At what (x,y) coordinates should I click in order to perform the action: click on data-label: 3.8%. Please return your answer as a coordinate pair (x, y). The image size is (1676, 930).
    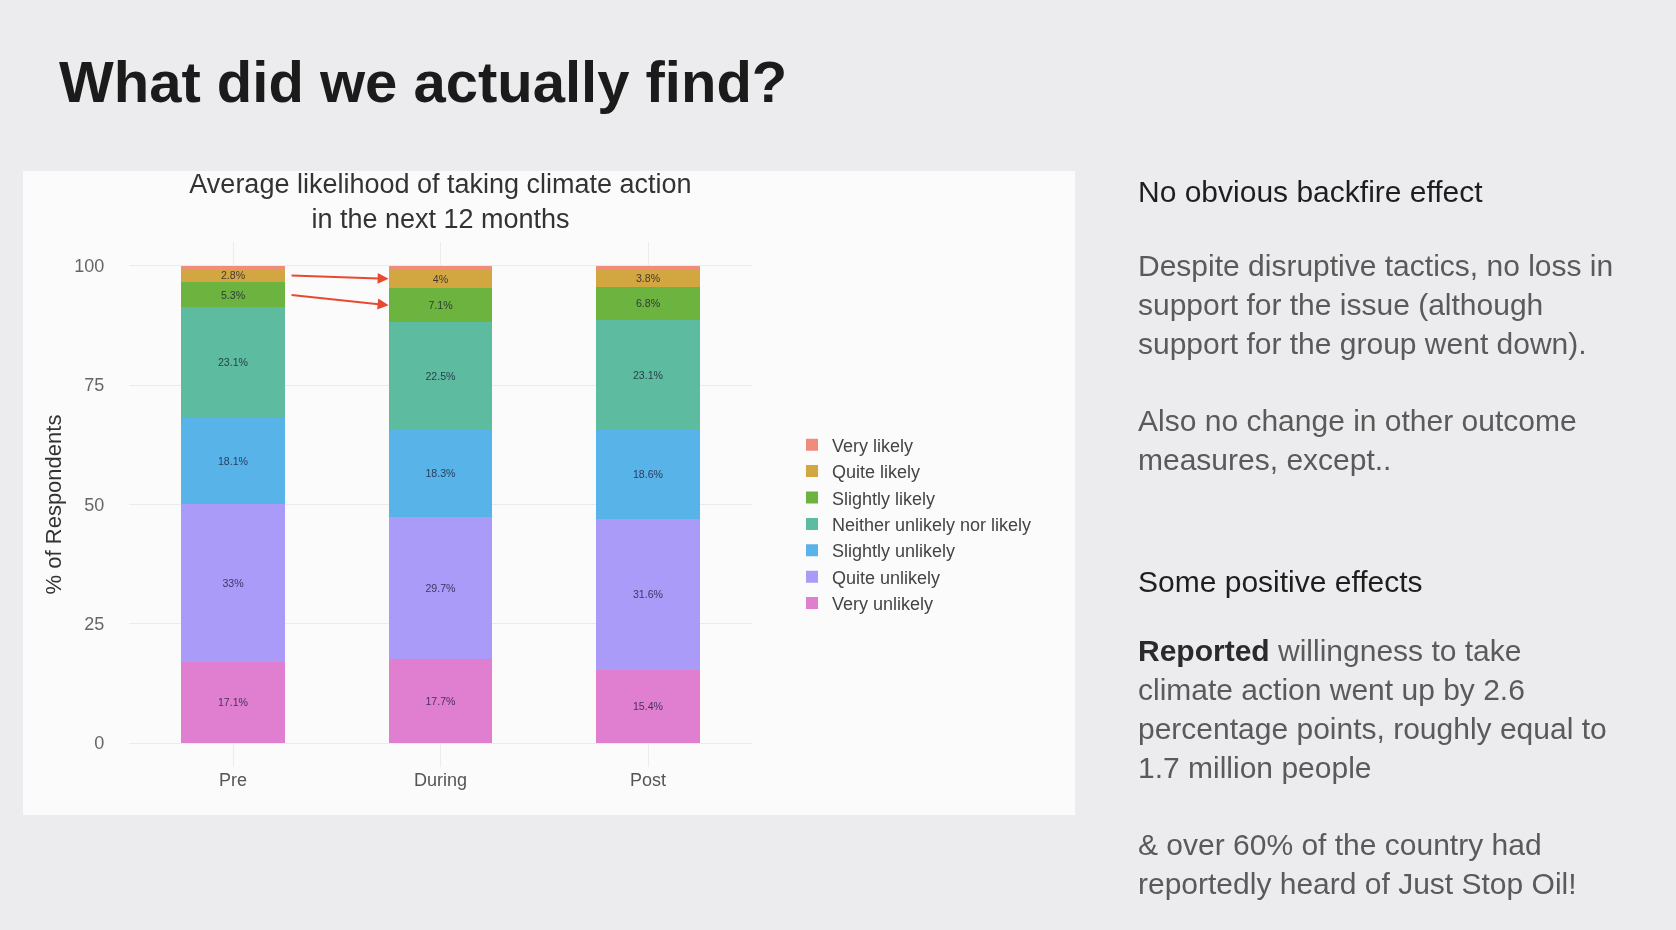
    Looking at the image, I should click on (648, 278).